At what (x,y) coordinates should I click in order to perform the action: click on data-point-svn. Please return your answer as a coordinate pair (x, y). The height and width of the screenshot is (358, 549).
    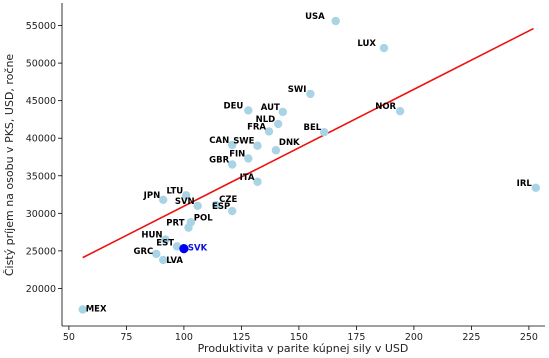
    Looking at the image, I should click on (197, 206).